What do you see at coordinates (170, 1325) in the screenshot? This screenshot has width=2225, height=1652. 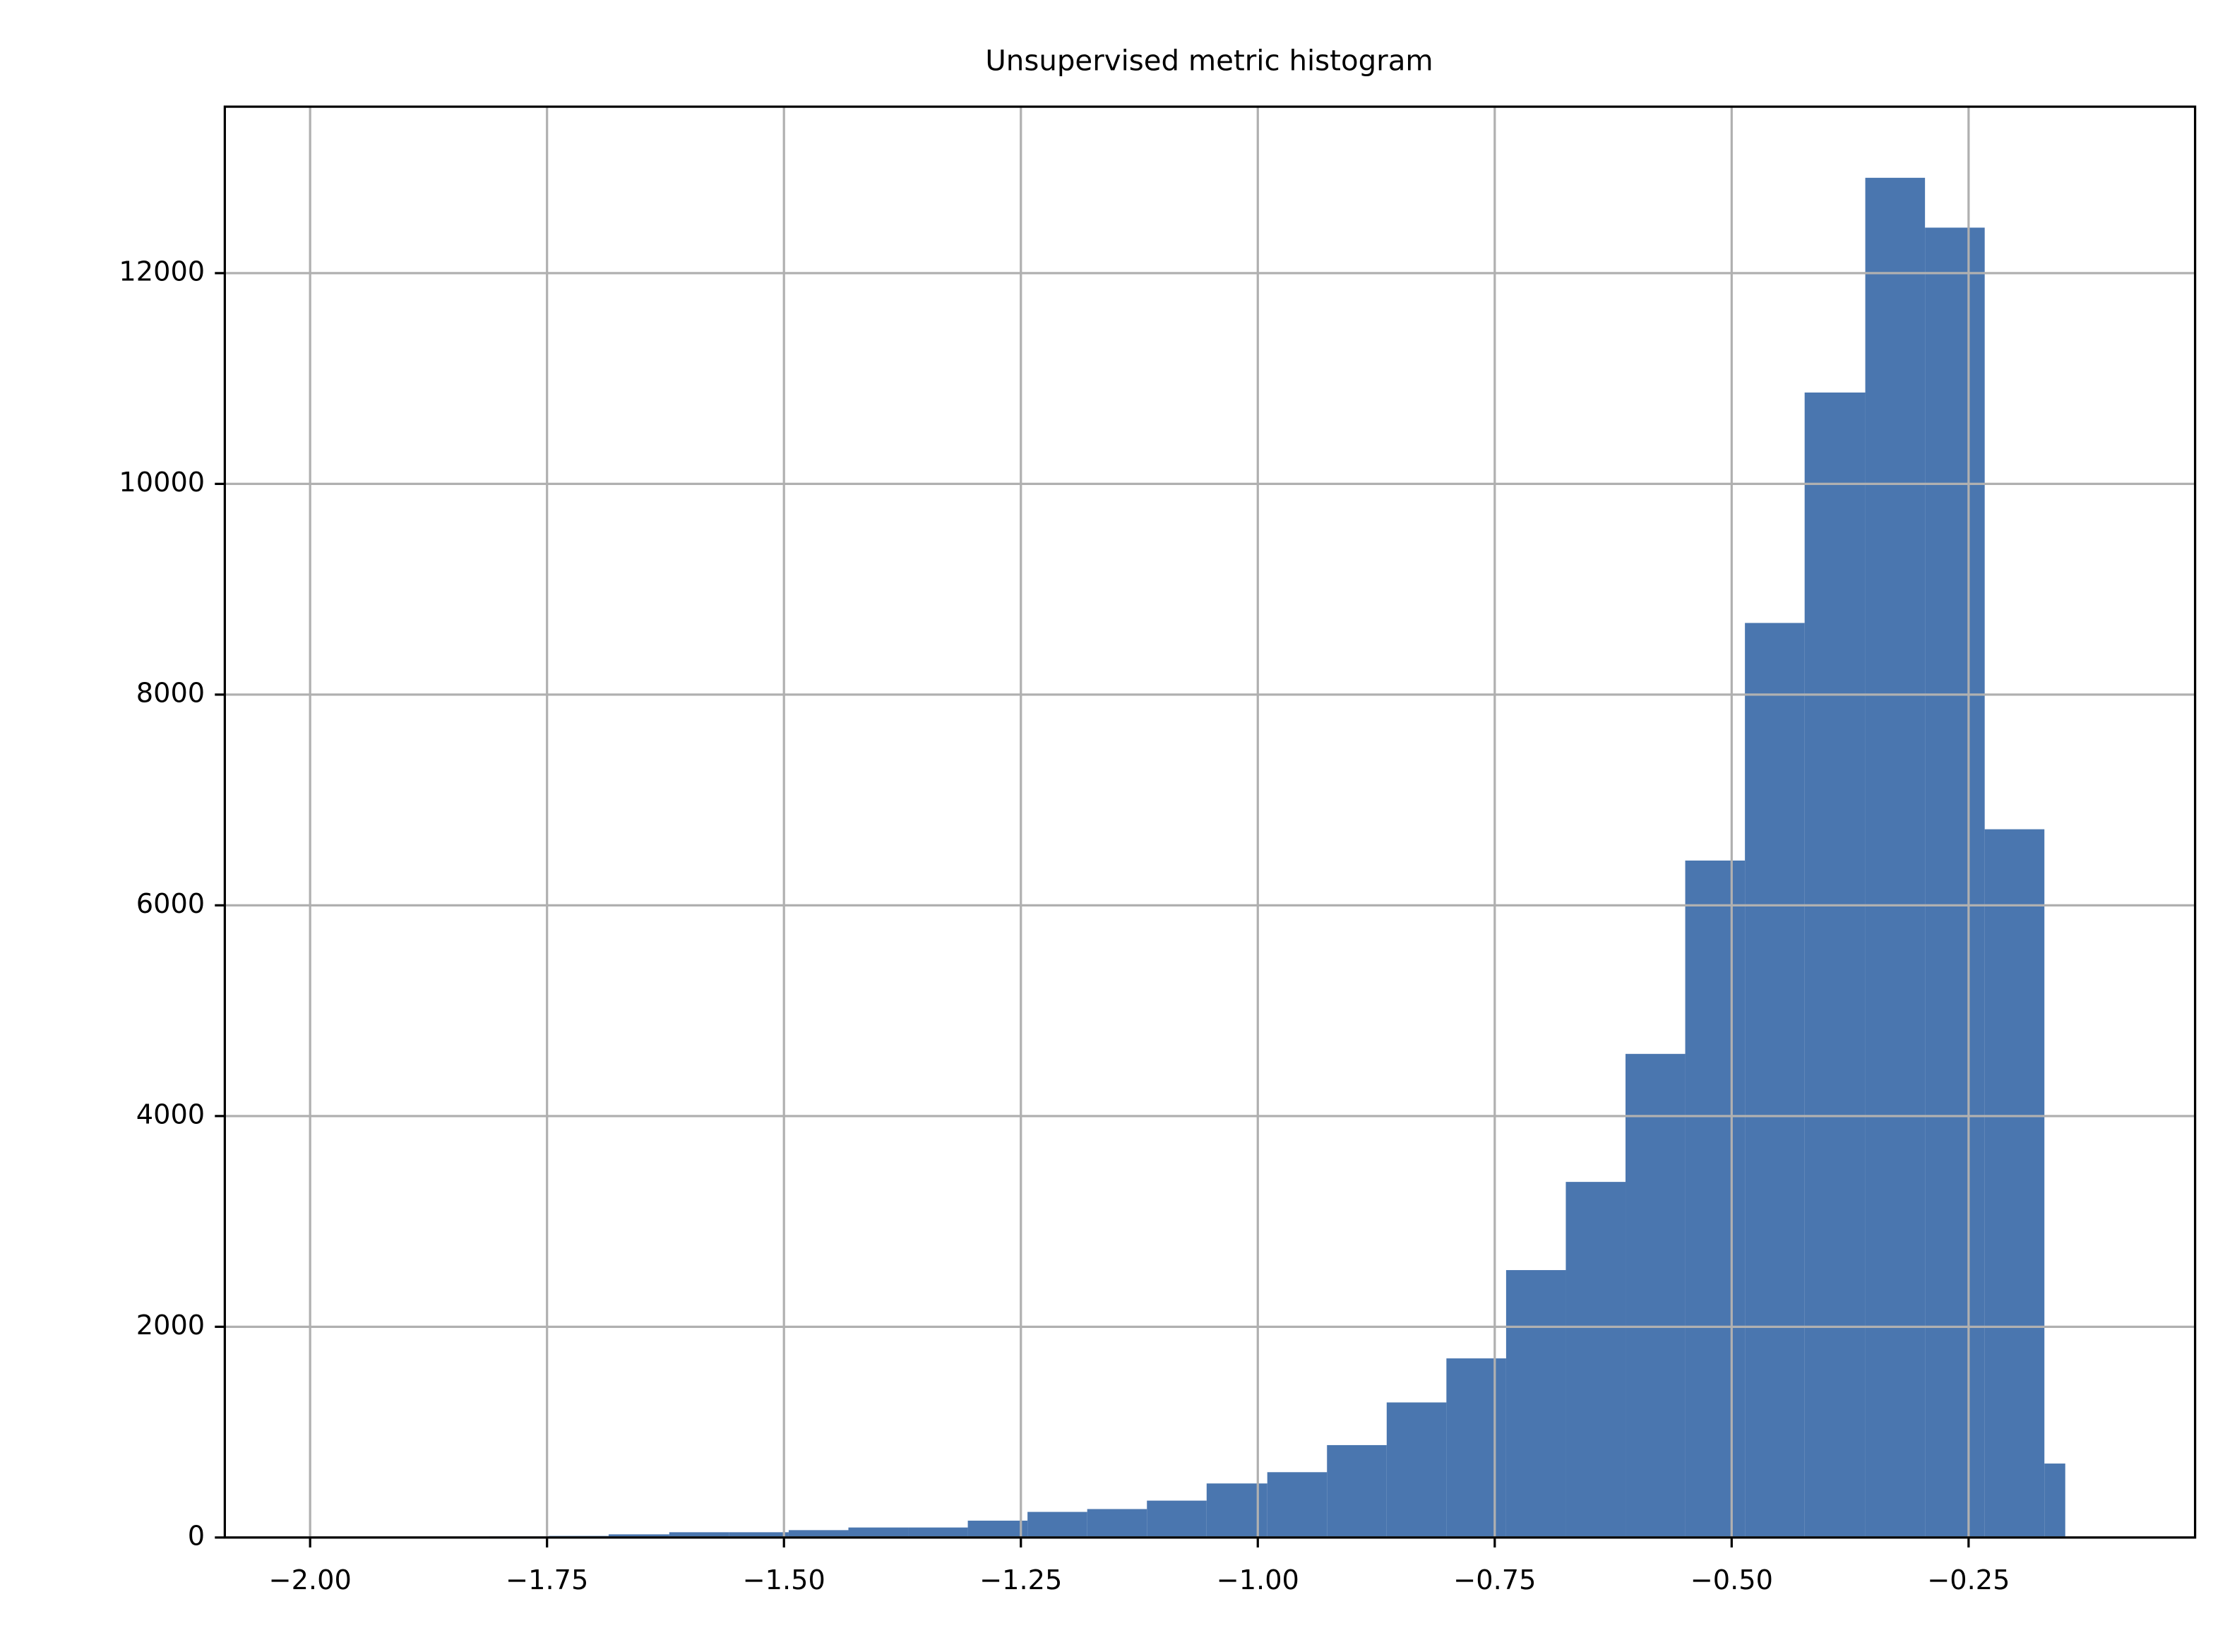 I see `y-tick-label: 2000` at bounding box center [170, 1325].